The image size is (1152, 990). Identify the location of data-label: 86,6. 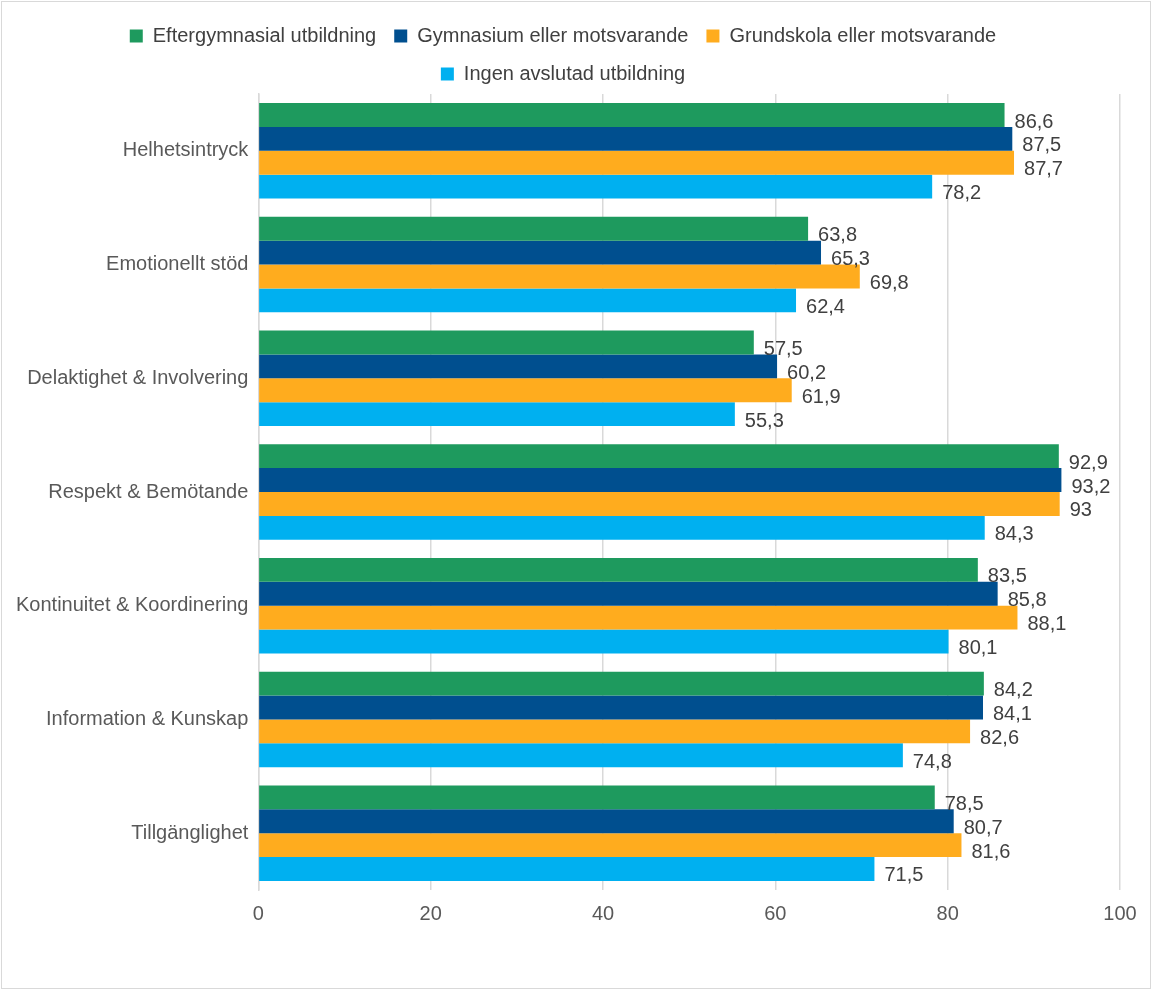
(1034, 120).